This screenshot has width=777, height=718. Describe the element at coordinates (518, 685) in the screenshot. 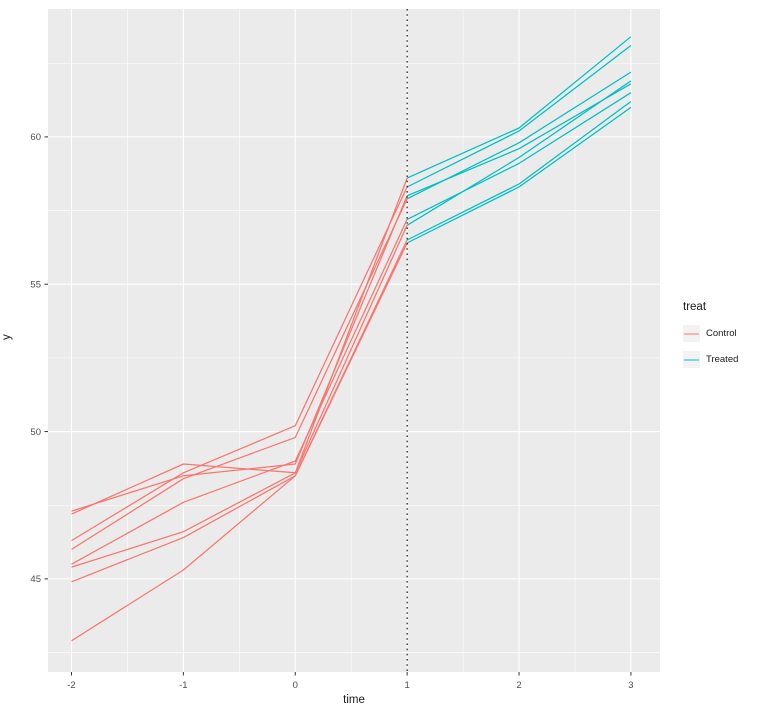

I see `x-tick-label: 2` at that location.